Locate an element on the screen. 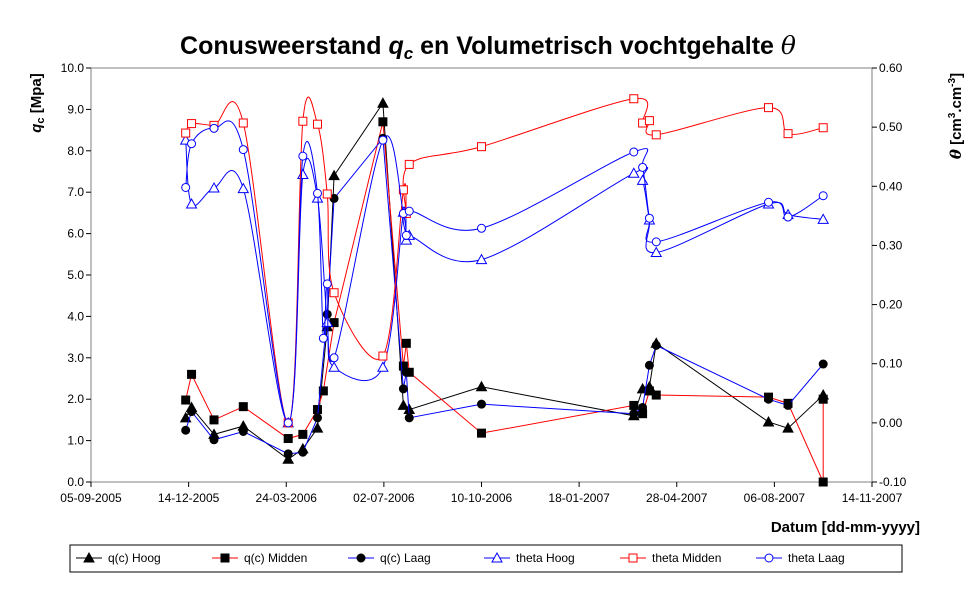 The height and width of the screenshot is (600, 977). x-tick-label: 06-08-2007 is located at coordinates (775, 498).